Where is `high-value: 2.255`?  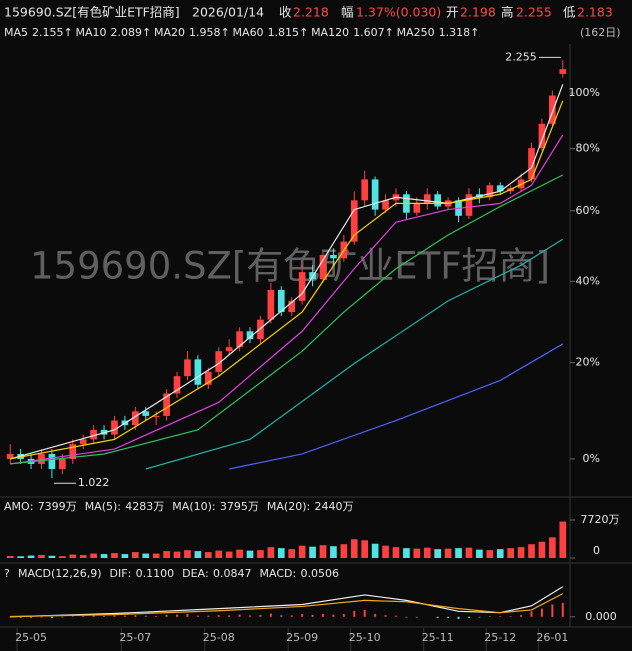
high-value: 2.255 is located at coordinates (534, 12).